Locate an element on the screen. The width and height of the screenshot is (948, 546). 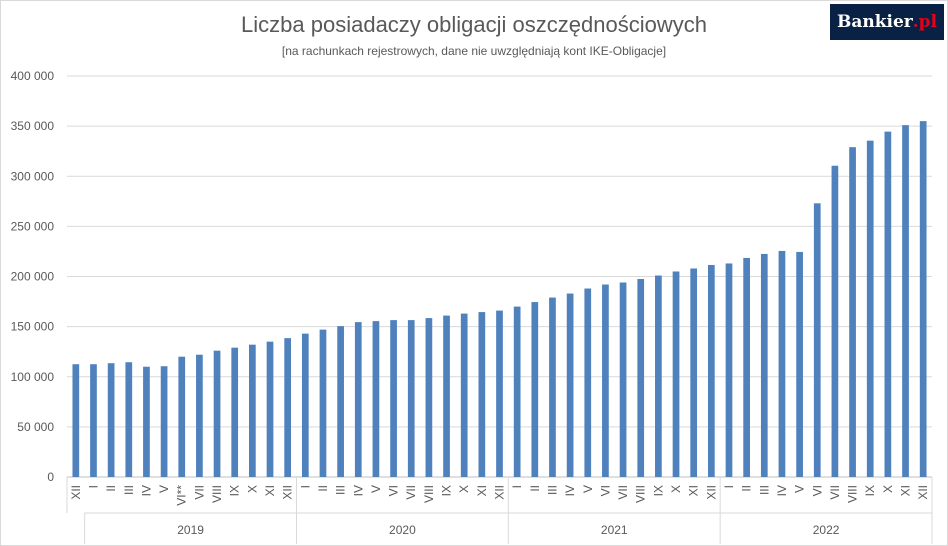
year-group-label: 2022 is located at coordinates (826, 530).